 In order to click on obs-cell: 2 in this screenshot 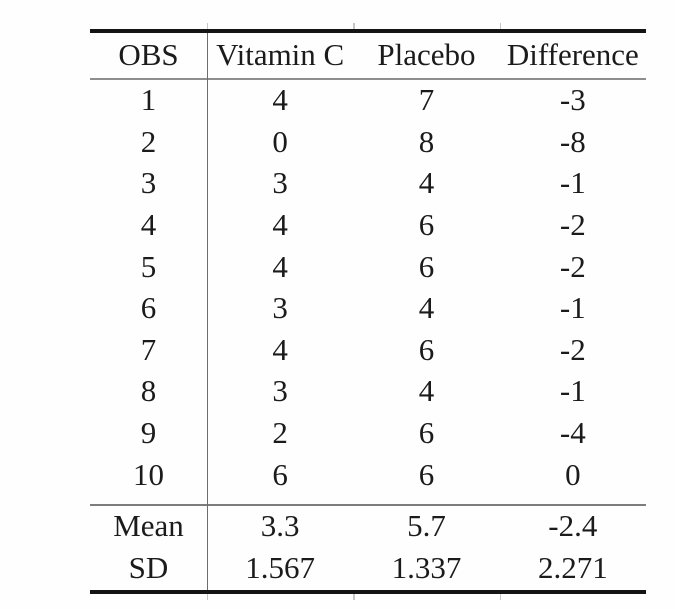, I will do `click(148, 141)`.